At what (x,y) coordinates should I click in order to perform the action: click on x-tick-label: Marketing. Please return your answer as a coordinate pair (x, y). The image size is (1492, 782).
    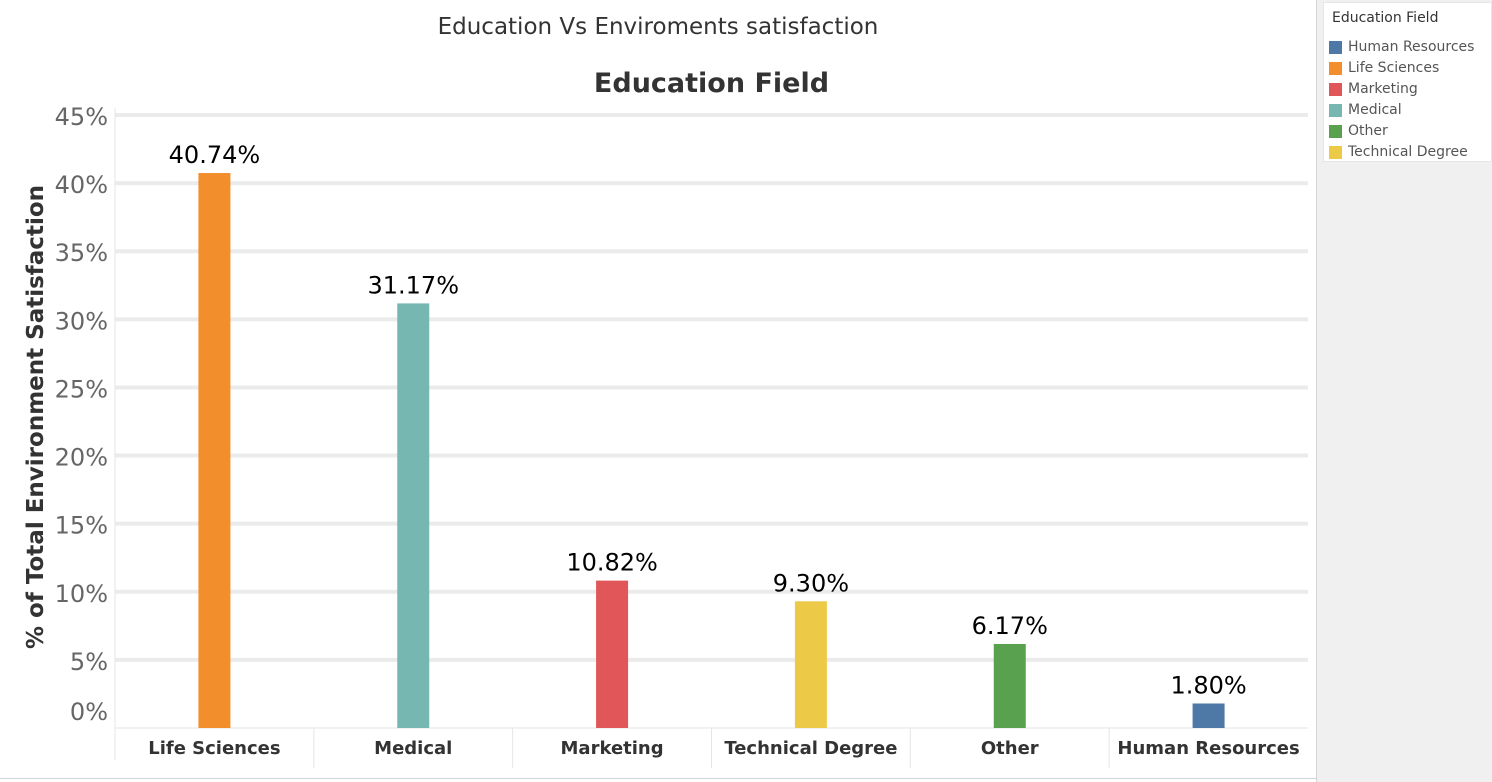
    Looking at the image, I should click on (612, 748).